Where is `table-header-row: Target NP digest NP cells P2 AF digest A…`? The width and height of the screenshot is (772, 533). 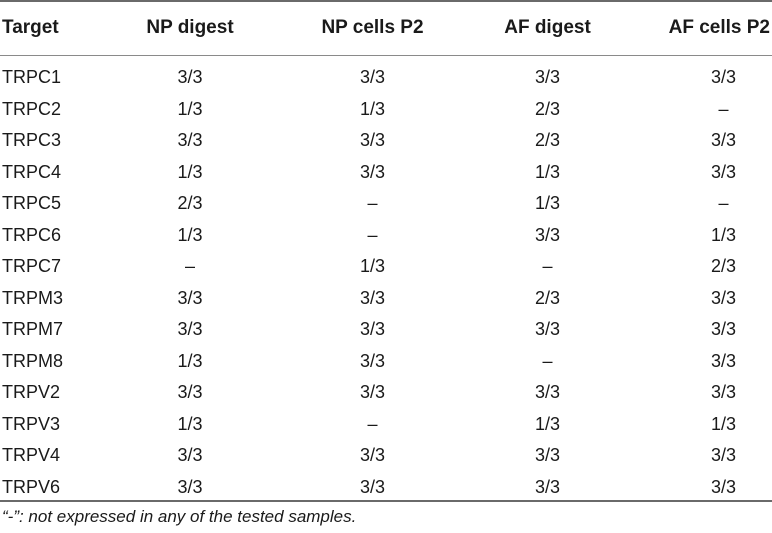 table-header-row: Target NP digest NP cells P2 AF digest A… is located at coordinates (386, 28).